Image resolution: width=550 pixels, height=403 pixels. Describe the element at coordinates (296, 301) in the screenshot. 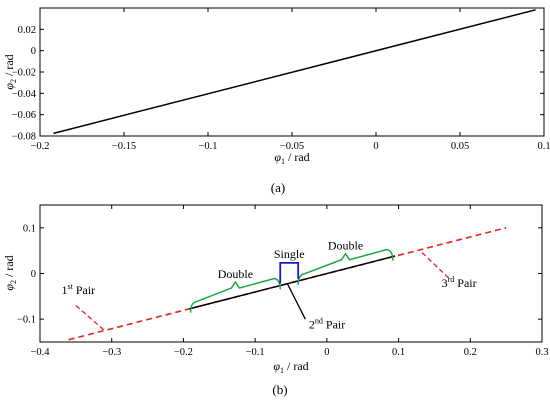

I see `pair2-leader` at that location.